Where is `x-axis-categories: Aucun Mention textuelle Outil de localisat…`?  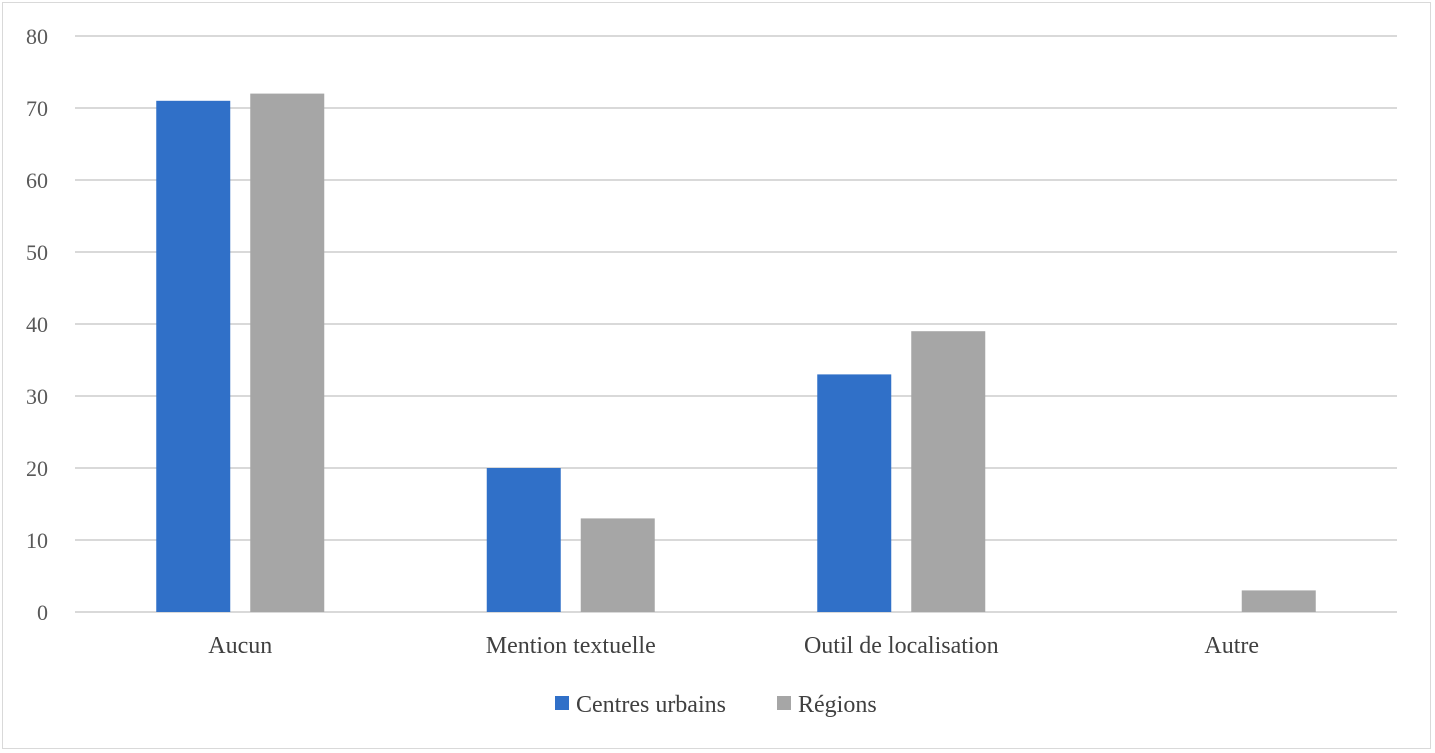
x-axis-categories: Aucun Mention textuelle Outil de localisat… is located at coordinates (733, 646).